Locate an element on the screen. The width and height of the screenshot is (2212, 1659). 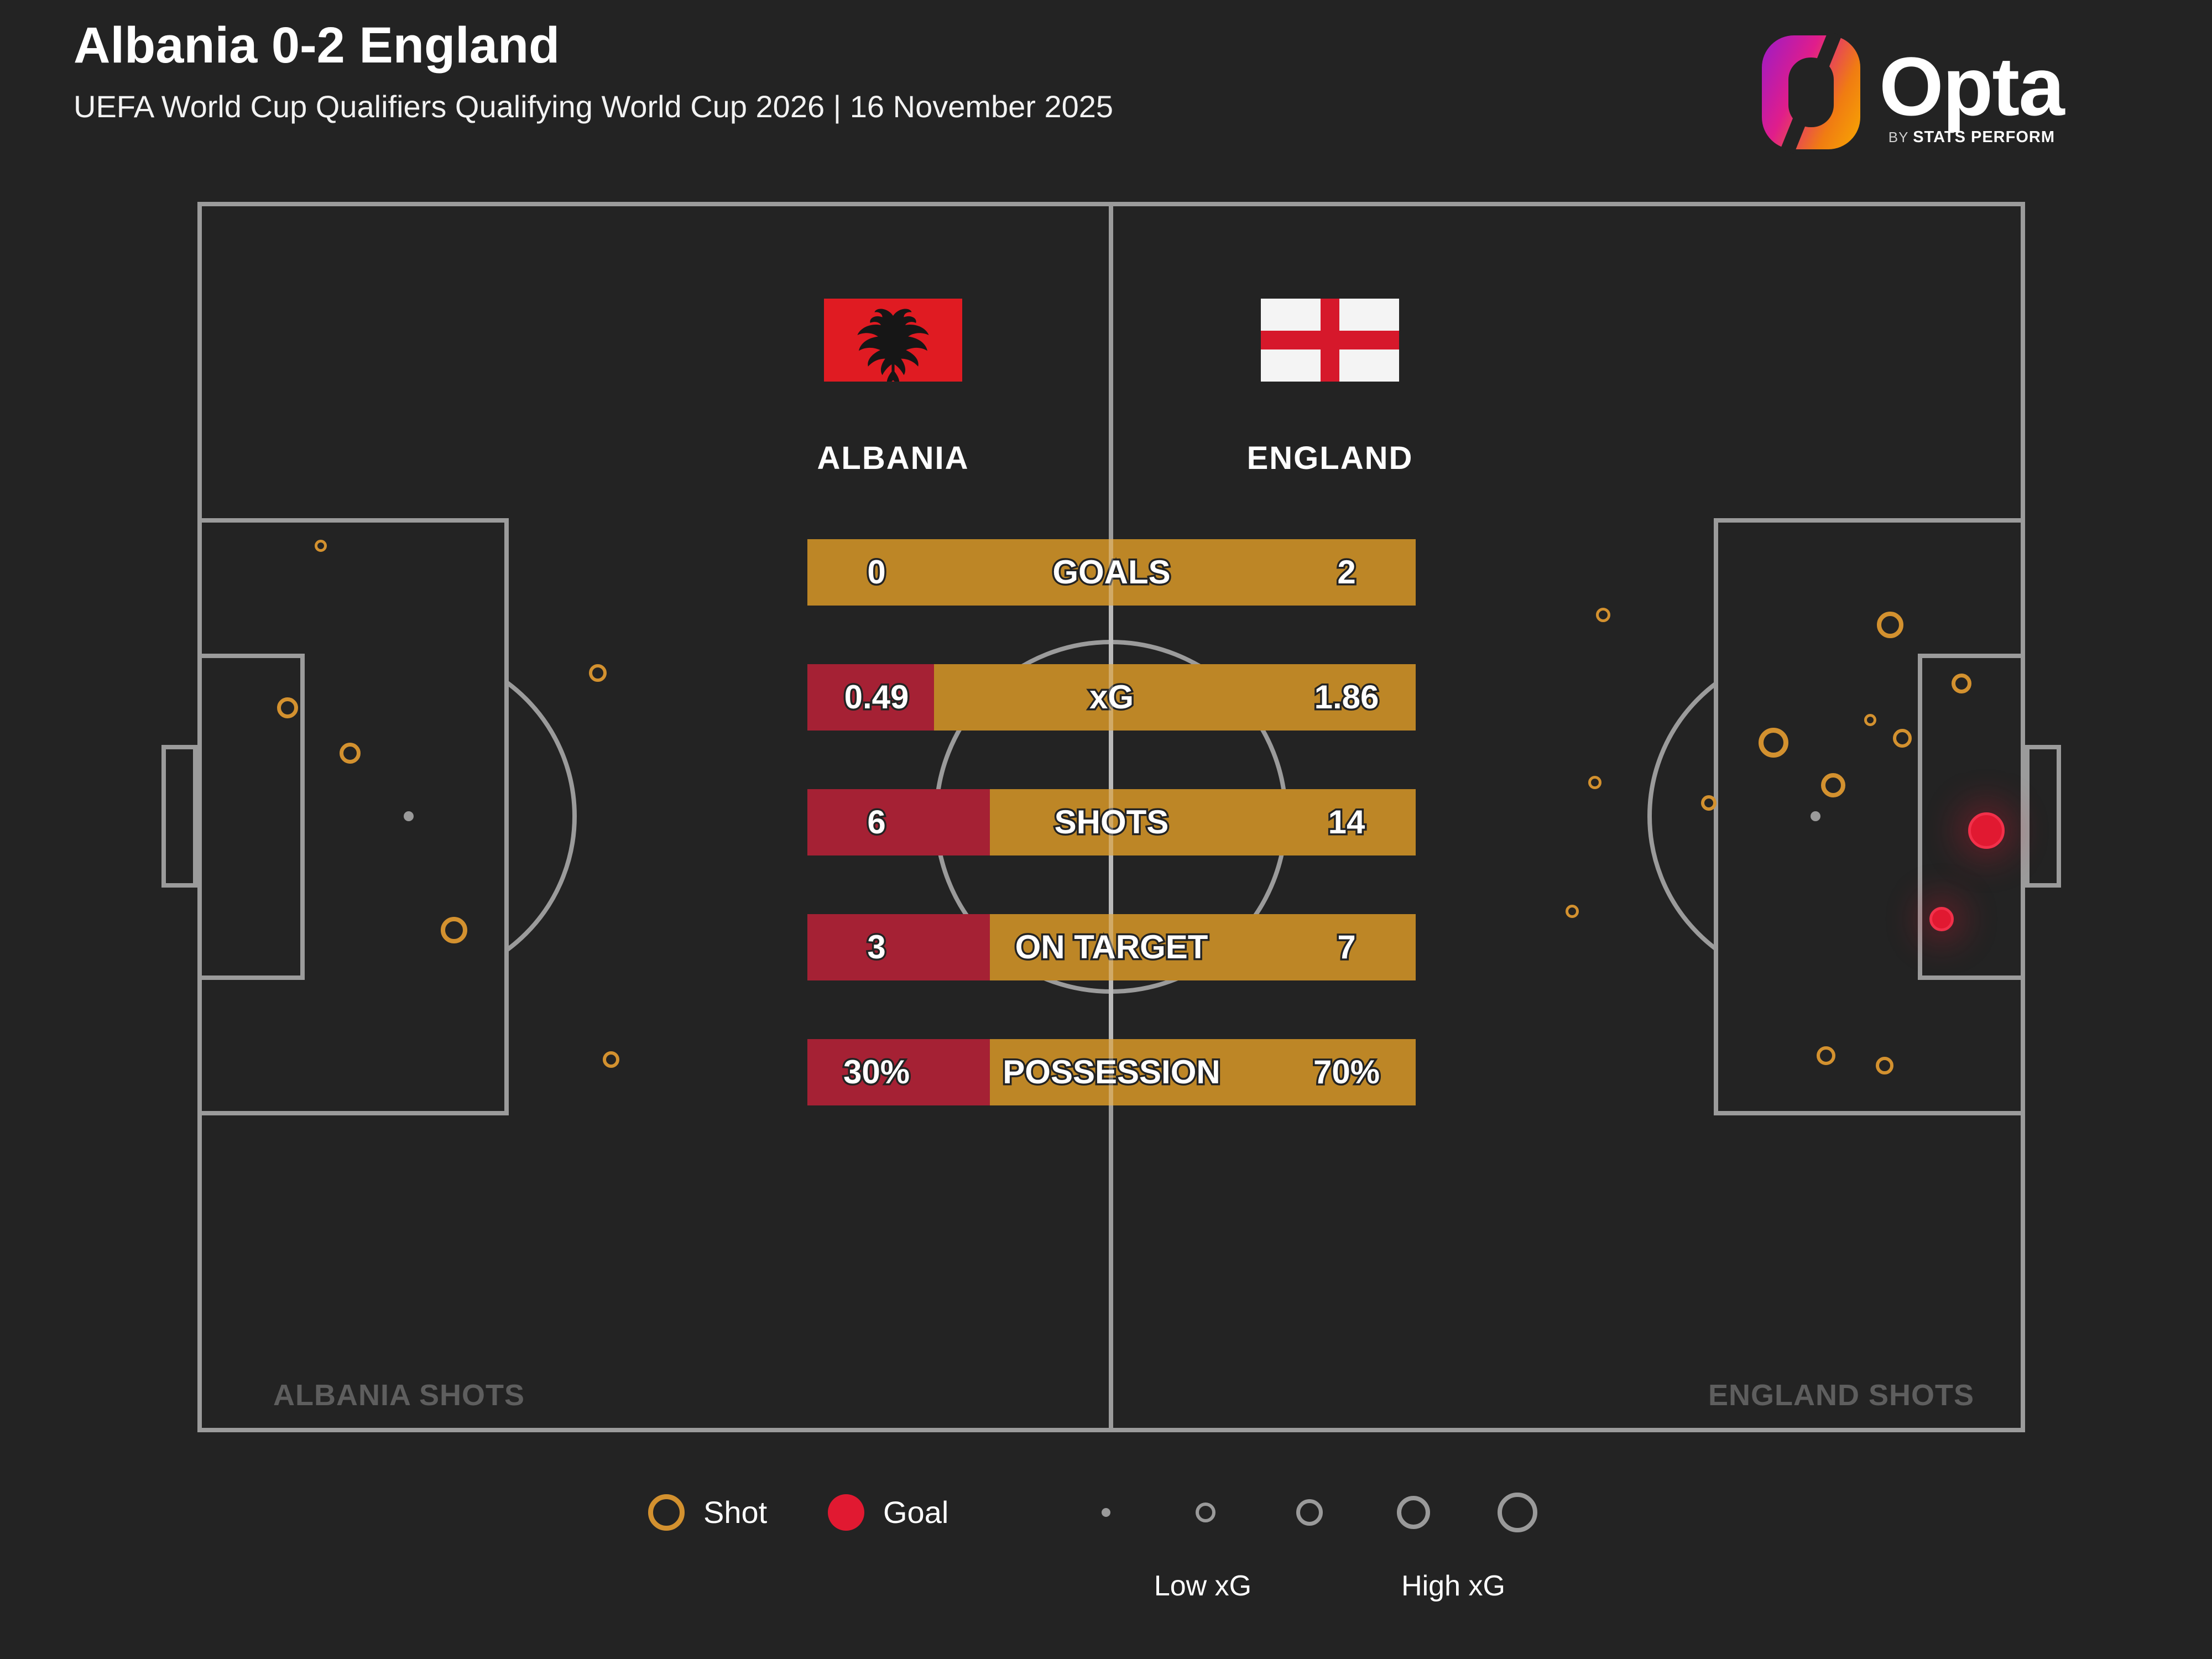
six-yard-box-right is located at coordinates (1972, 817).